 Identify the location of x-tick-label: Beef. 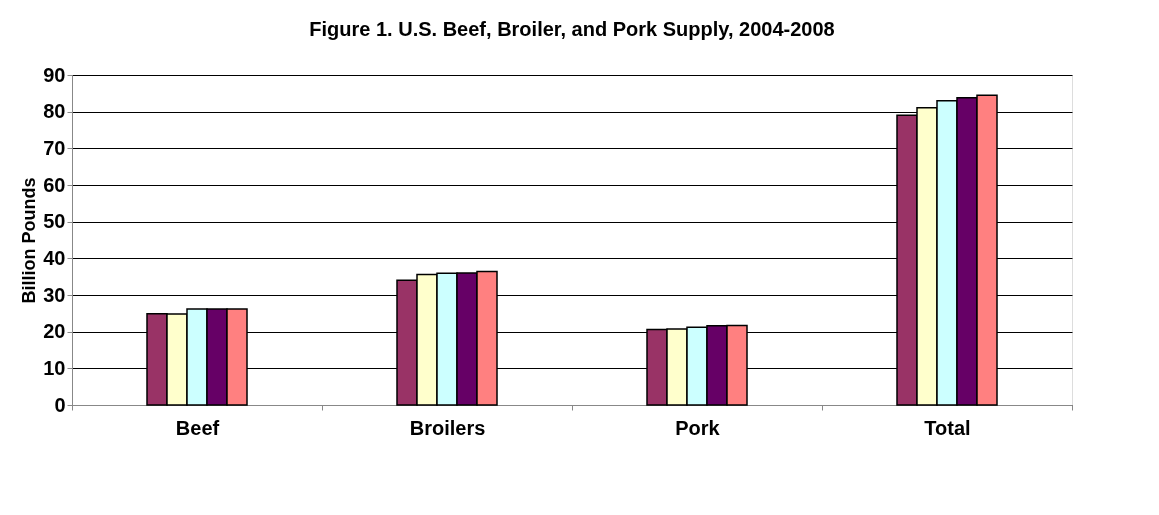
(197, 427).